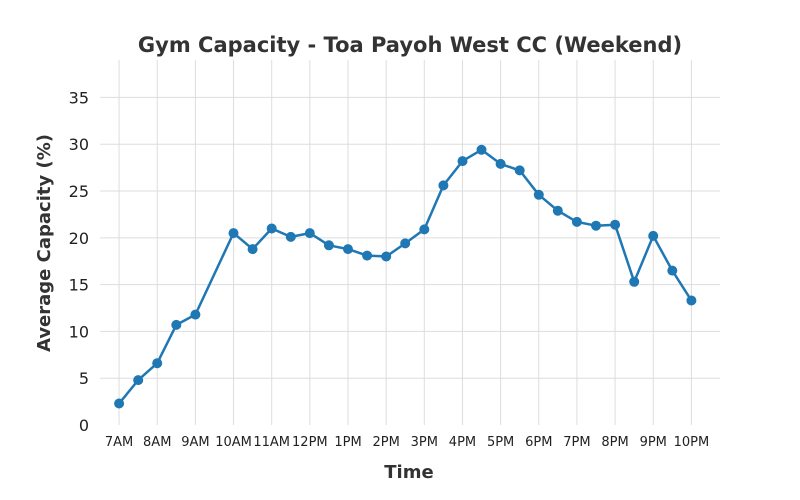 The height and width of the screenshot is (500, 800). What do you see at coordinates (347, 442) in the screenshot?
I see `x-tick-label: 1PM` at bounding box center [347, 442].